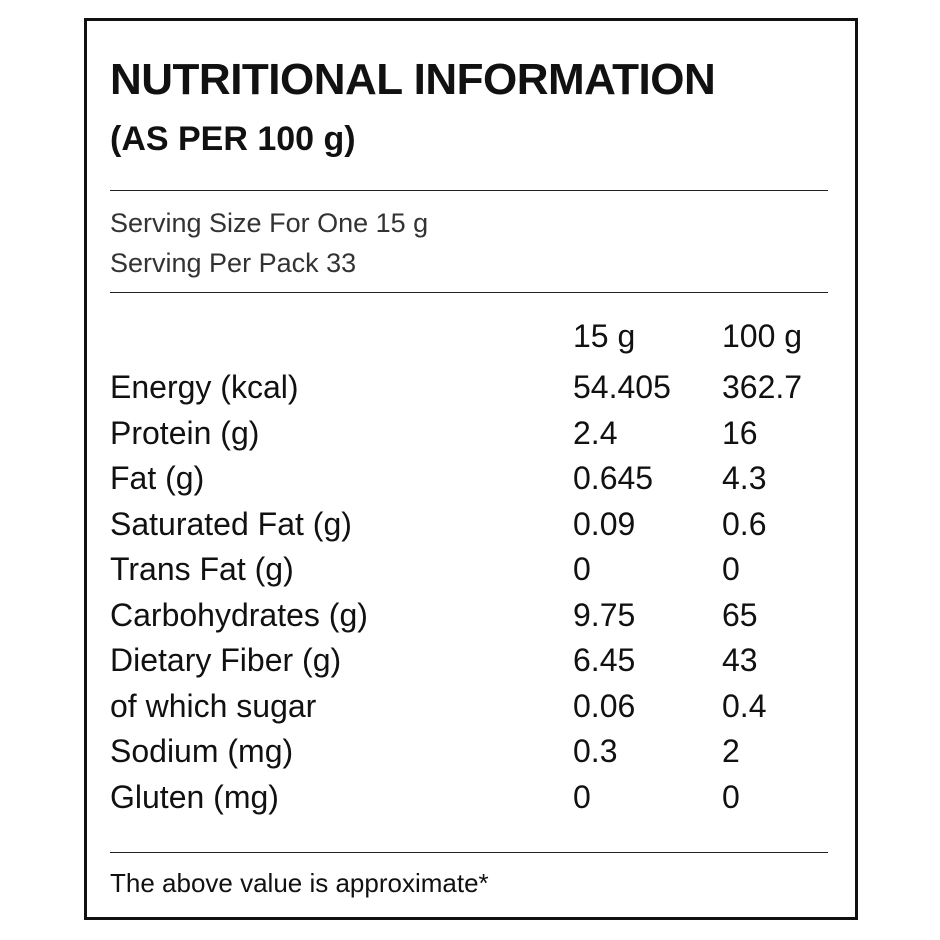 The height and width of the screenshot is (940, 940). Describe the element at coordinates (204, 387) in the screenshot. I see `nutrient-name: Energy (kcal)` at that location.